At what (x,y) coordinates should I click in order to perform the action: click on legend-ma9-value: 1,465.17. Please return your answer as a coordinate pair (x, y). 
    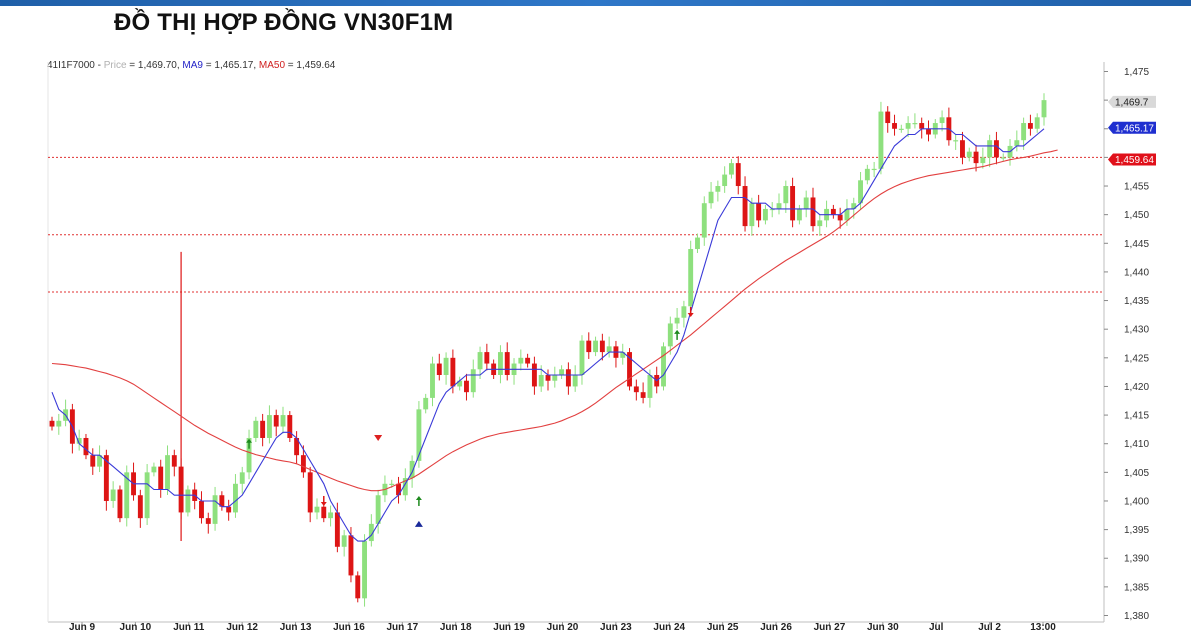
    Looking at the image, I should click on (234, 65).